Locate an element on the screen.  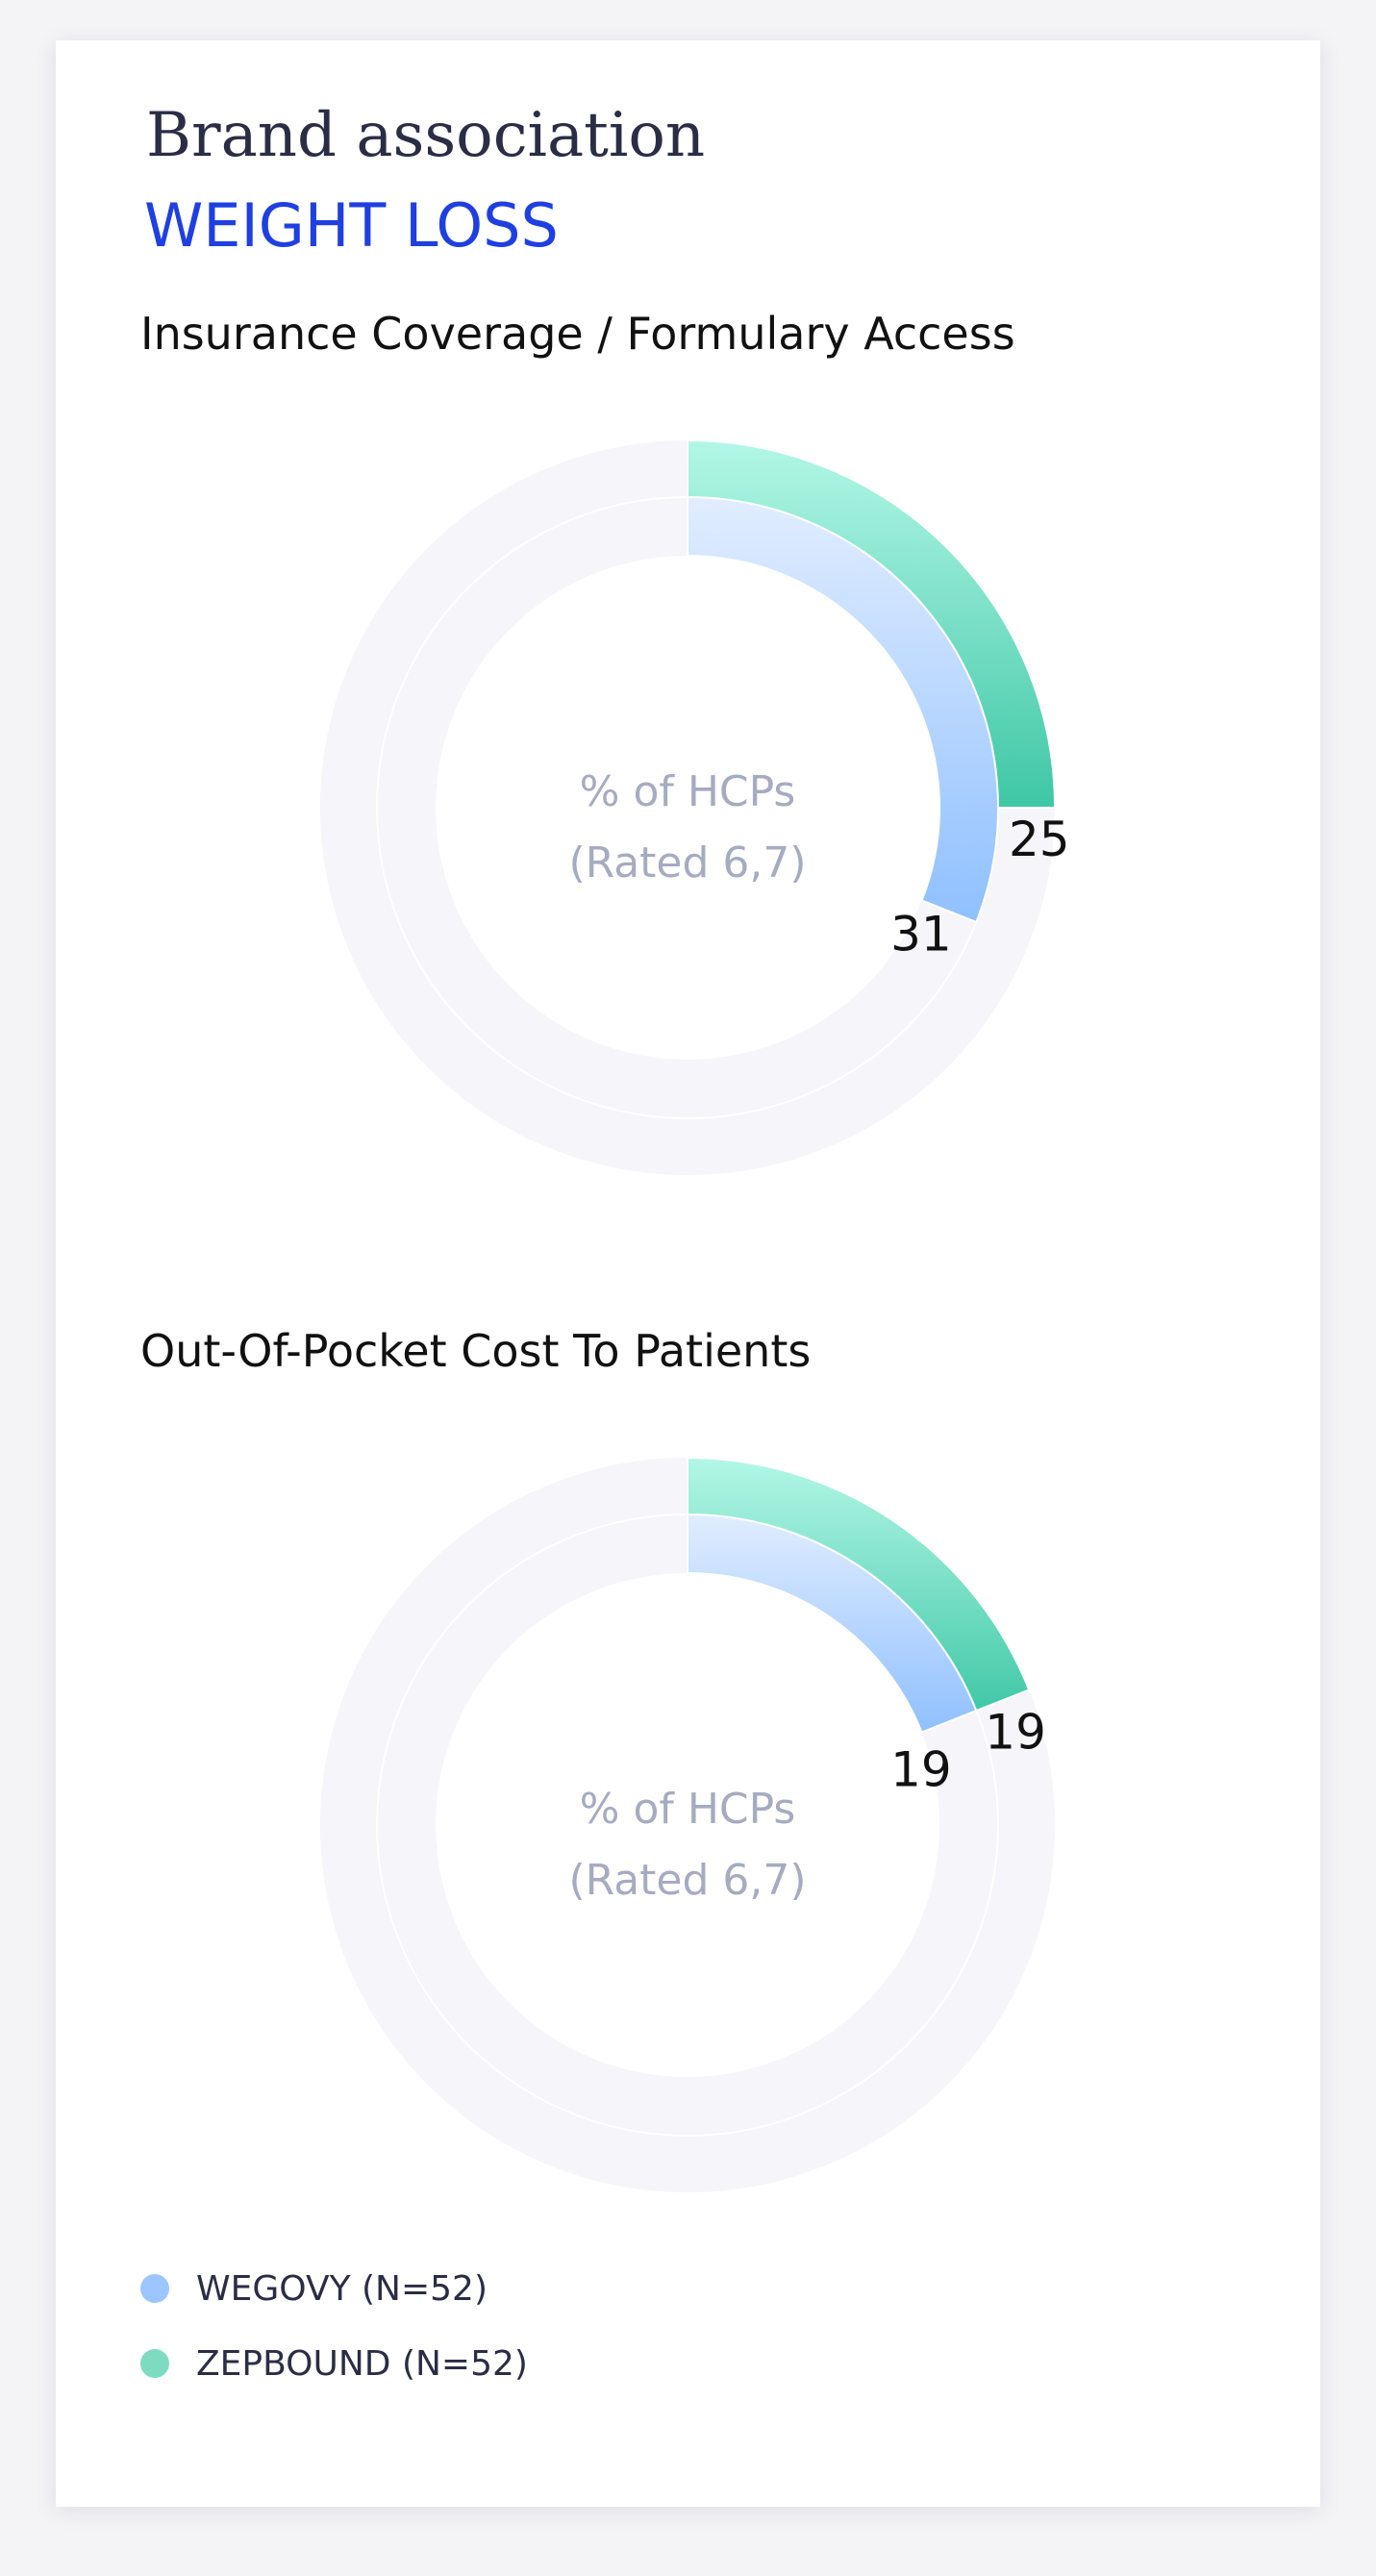
legend-label-zepbound: ZEPBOUND (N=52) is located at coordinates (362, 2363).